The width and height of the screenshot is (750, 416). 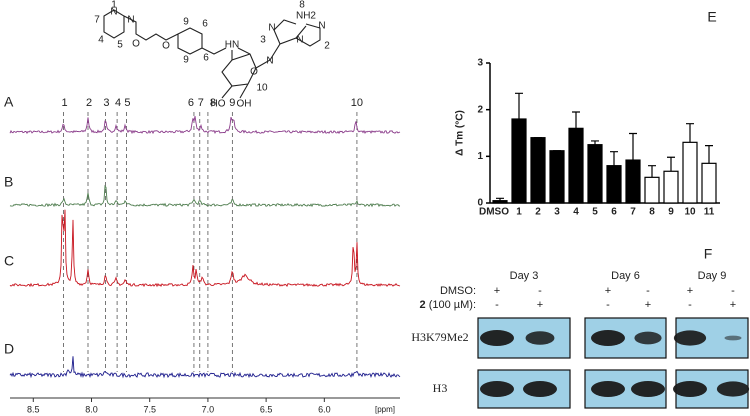 What do you see at coordinates (440, 388) in the screenshot?
I see `protein-label: H3` at bounding box center [440, 388].